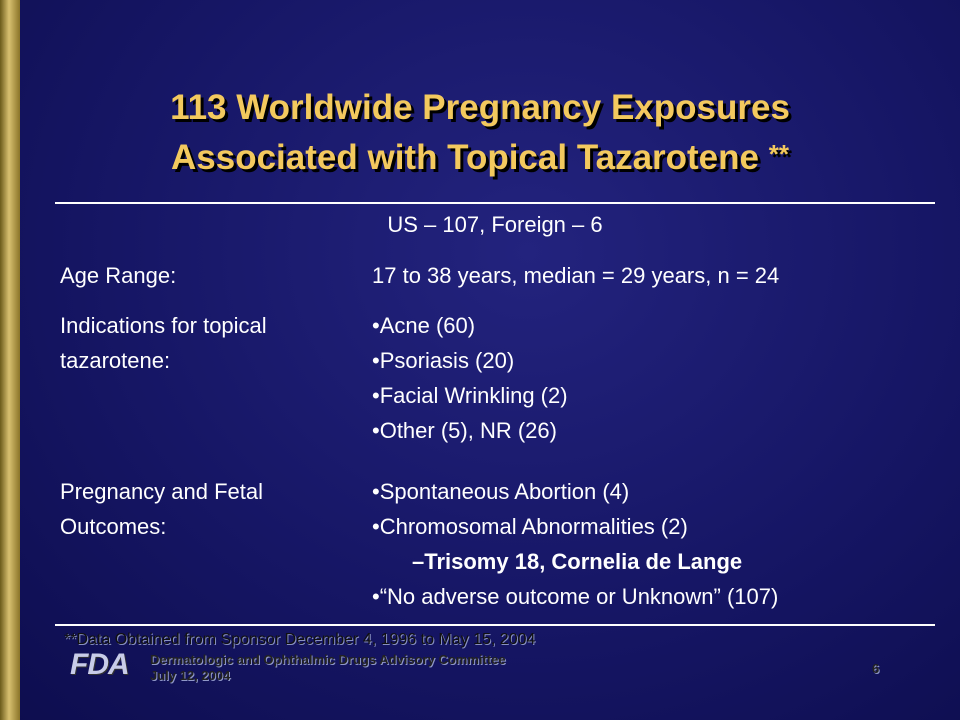 Image resolution: width=960 pixels, height=720 pixels. Describe the element at coordinates (100, 664) in the screenshot. I see `logo: FDA` at that location.